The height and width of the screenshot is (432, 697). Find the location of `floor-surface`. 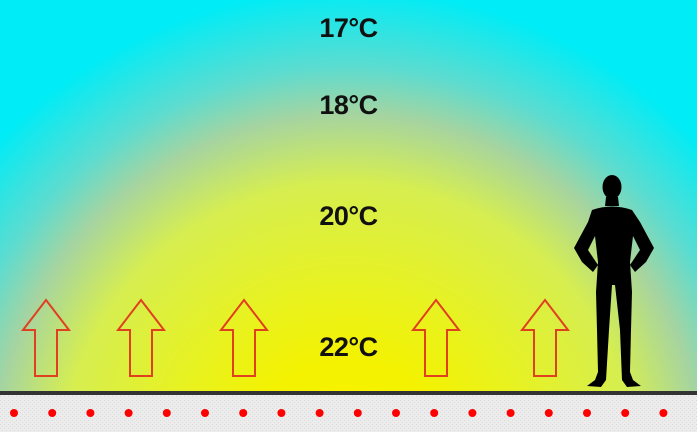

floor-surface is located at coordinates (348, 393).